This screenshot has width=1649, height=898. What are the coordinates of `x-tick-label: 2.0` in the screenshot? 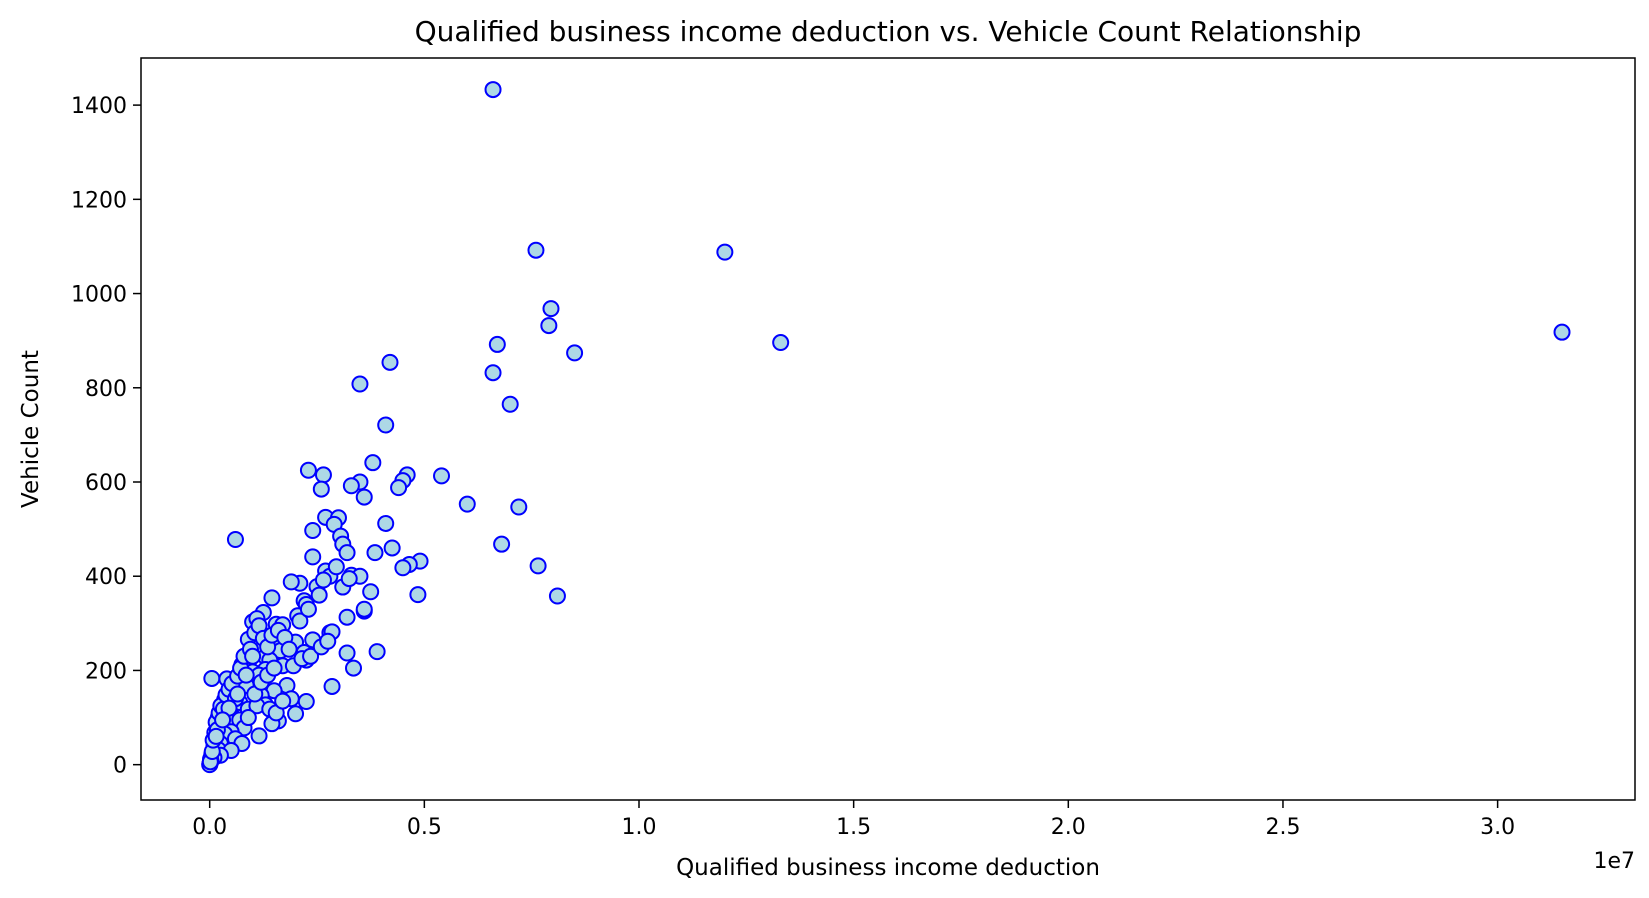 It's located at (1068, 827).